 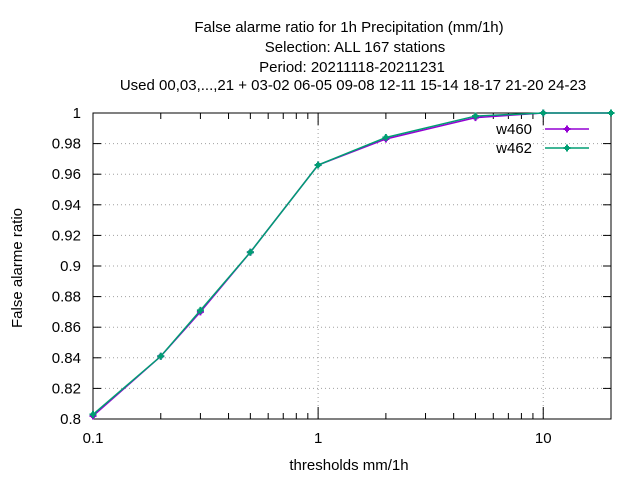 I want to click on legend-label-w462: w462, so click(x=513, y=148).